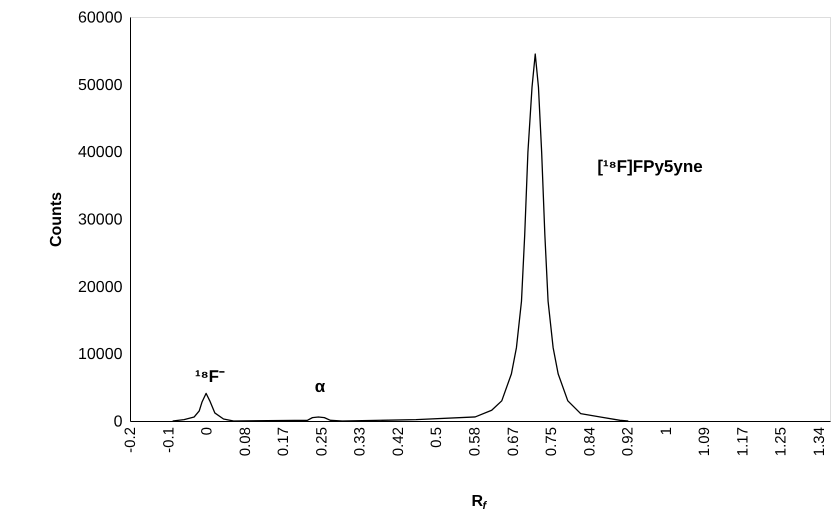  Describe the element at coordinates (207, 431) in the screenshot. I see `x-tick-label: 0` at that location.